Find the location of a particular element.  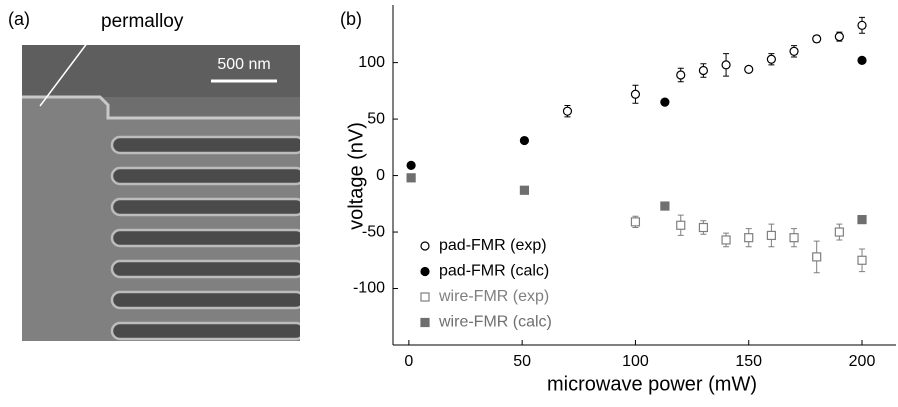

annotation: permalloy is located at coordinates (142, 21).